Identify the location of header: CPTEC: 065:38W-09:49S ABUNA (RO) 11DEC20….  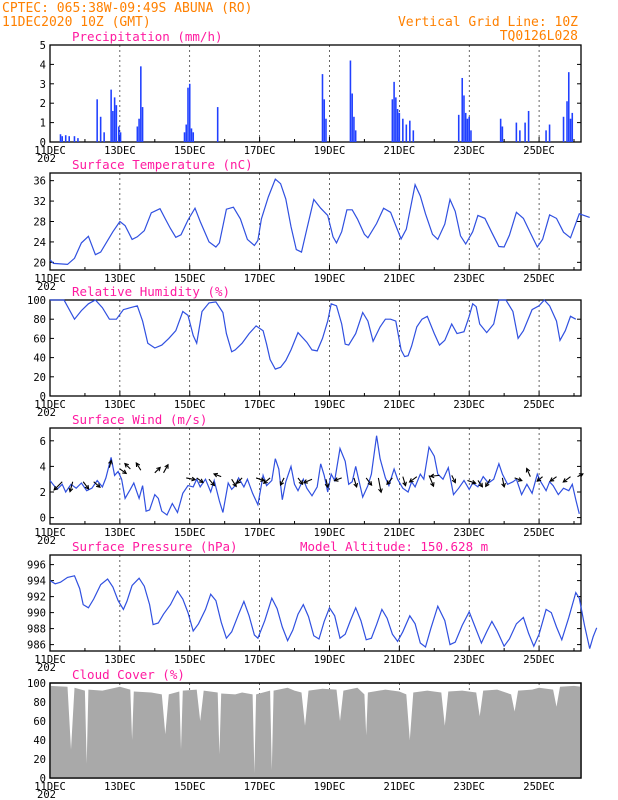
(290, 22).